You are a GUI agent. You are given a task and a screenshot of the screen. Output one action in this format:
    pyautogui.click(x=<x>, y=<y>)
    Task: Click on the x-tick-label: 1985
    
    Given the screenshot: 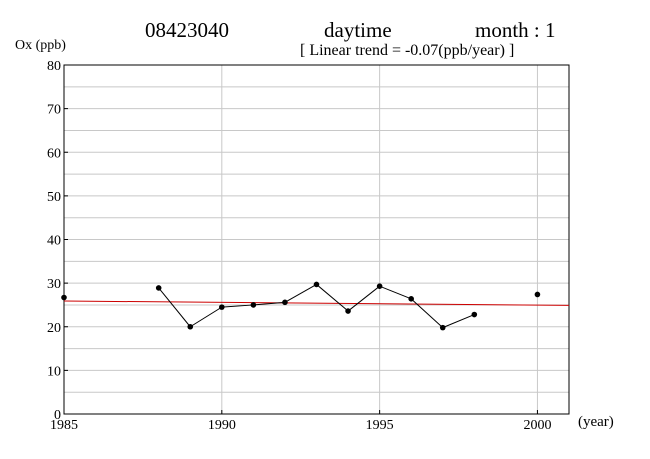 What is the action you would take?
    pyautogui.click(x=64, y=425)
    